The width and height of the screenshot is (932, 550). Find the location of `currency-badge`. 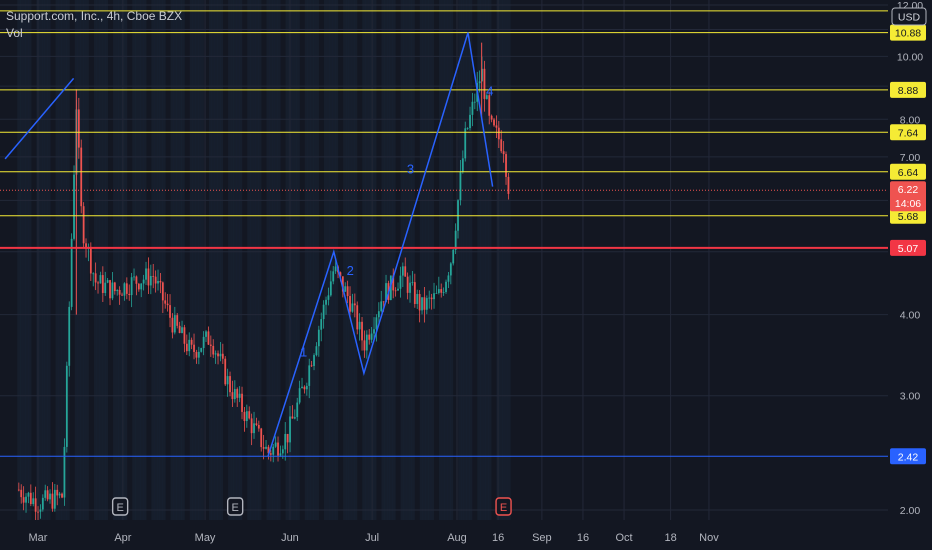

currency-badge is located at coordinates (909, 16).